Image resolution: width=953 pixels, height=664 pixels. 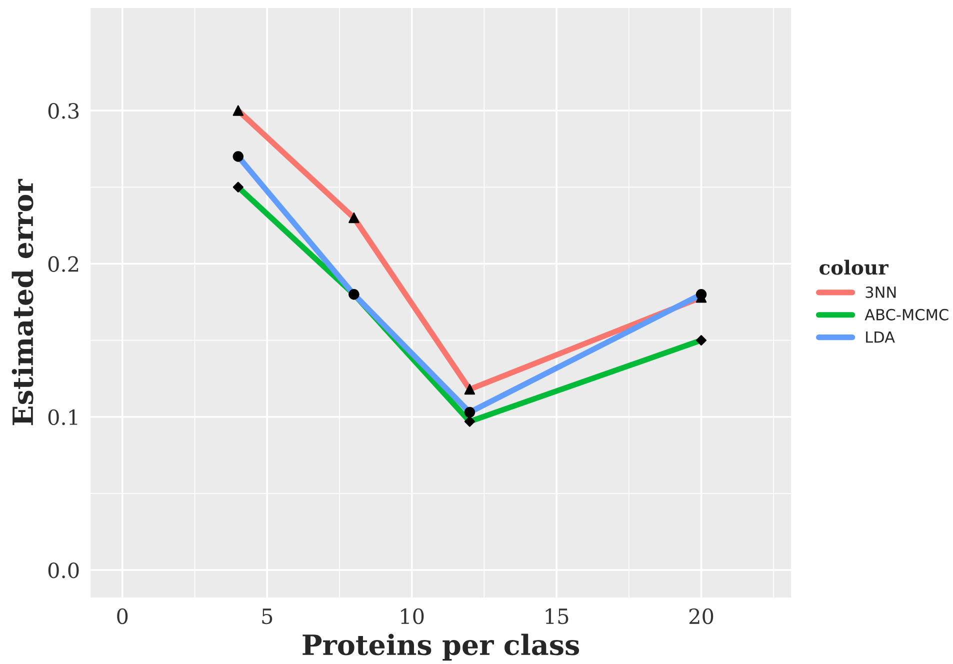 What do you see at coordinates (440, 647) in the screenshot?
I see `x-axis-title: Proteins per class` at bounding box center [440, 647].